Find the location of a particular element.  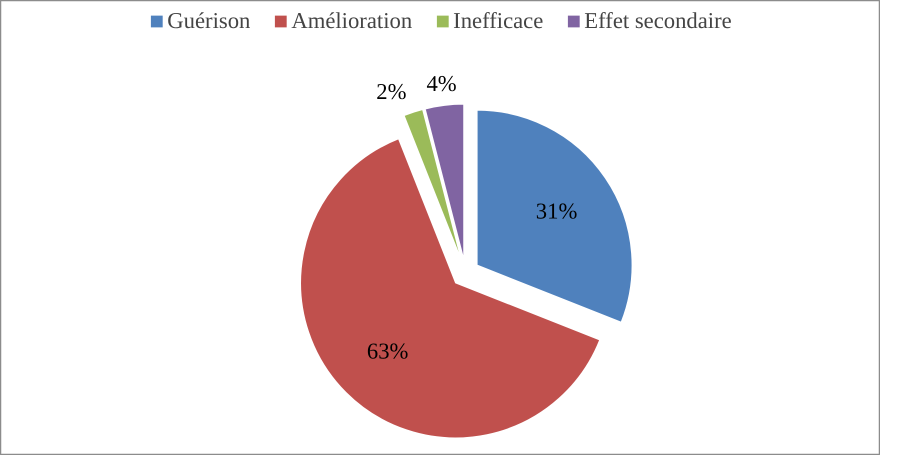

data-label: 63% is located at coordinates (387, 351).